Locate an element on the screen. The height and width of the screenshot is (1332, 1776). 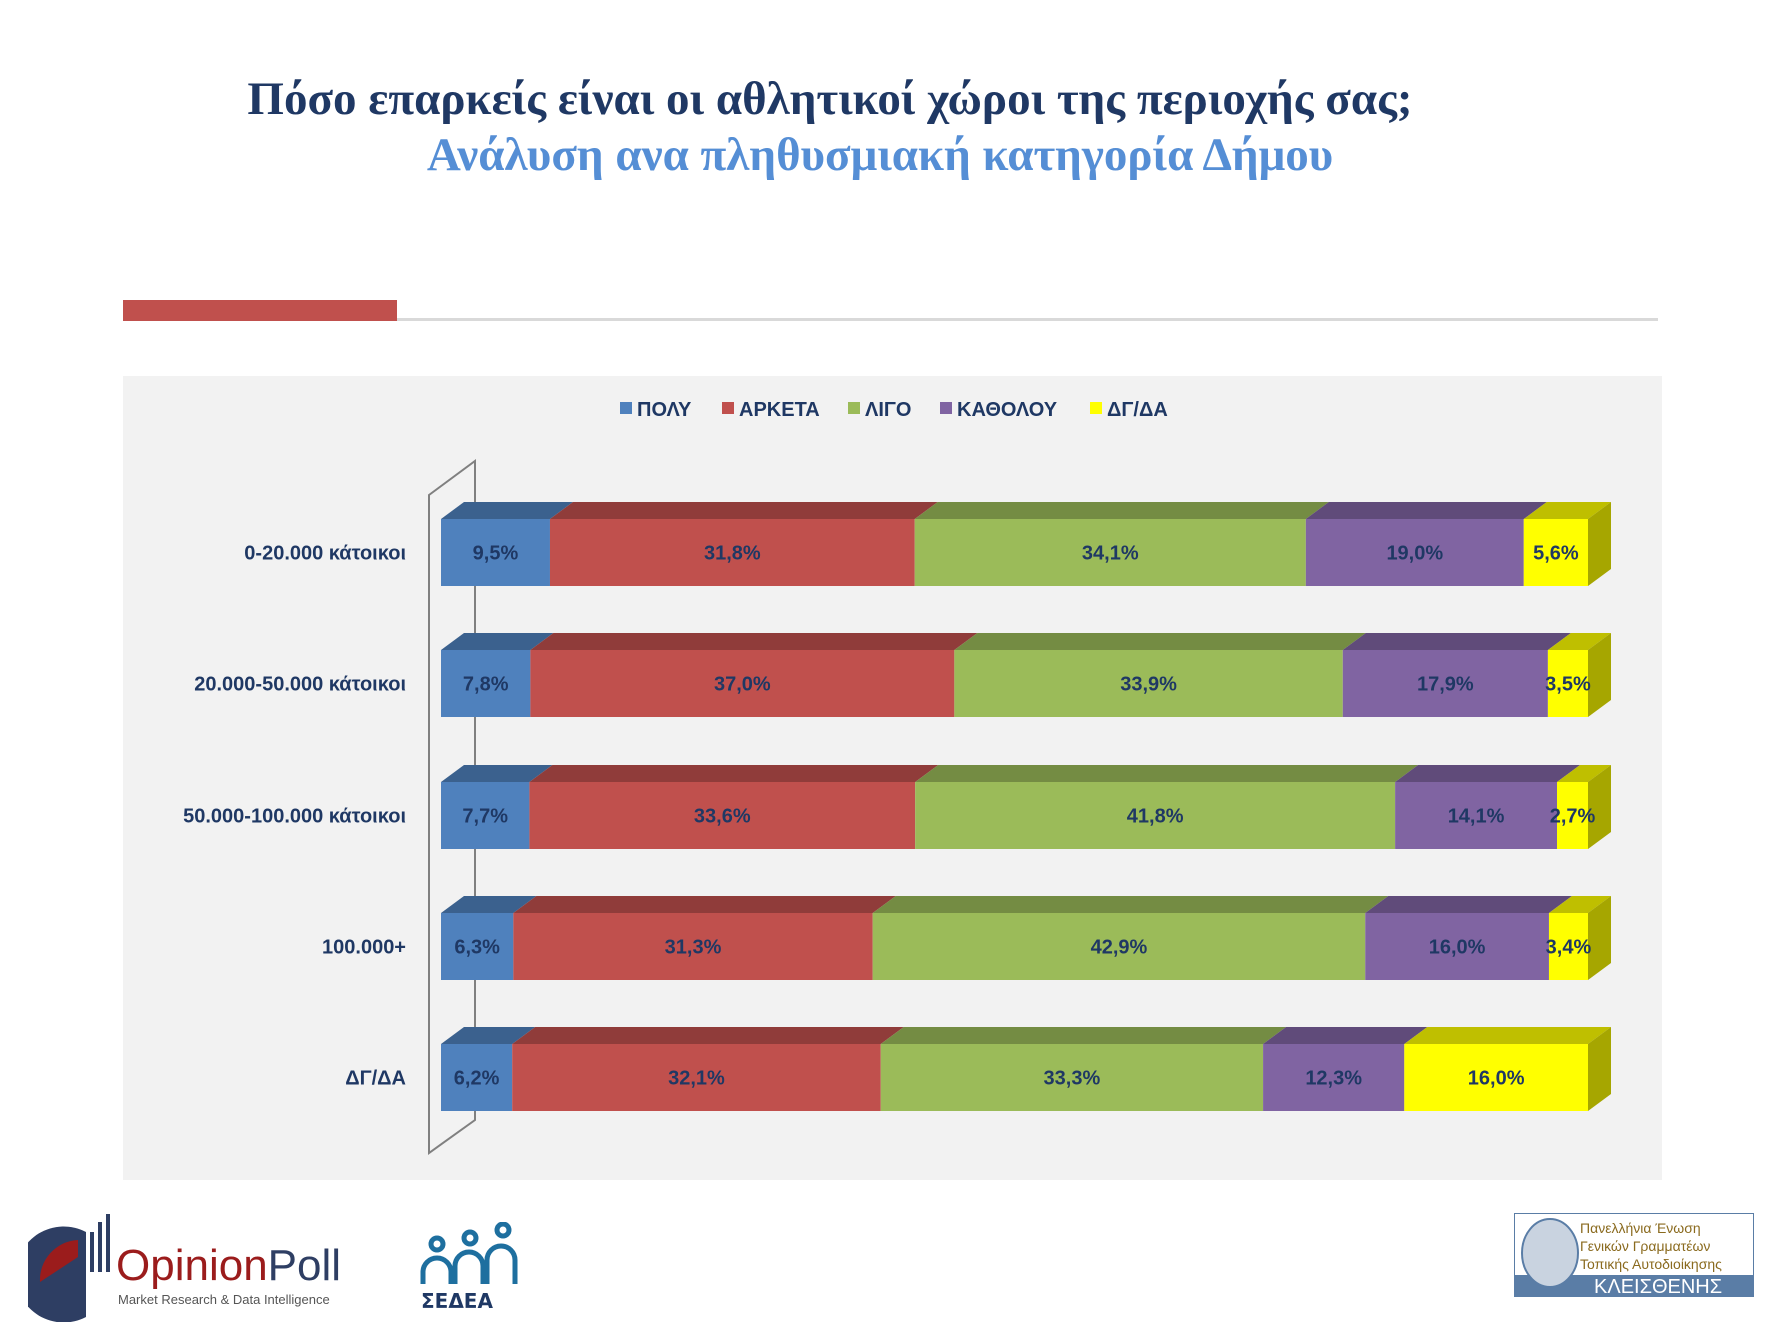
svg-text: Γενικών Γραμματέων is located at coordinates (1645, 1246).